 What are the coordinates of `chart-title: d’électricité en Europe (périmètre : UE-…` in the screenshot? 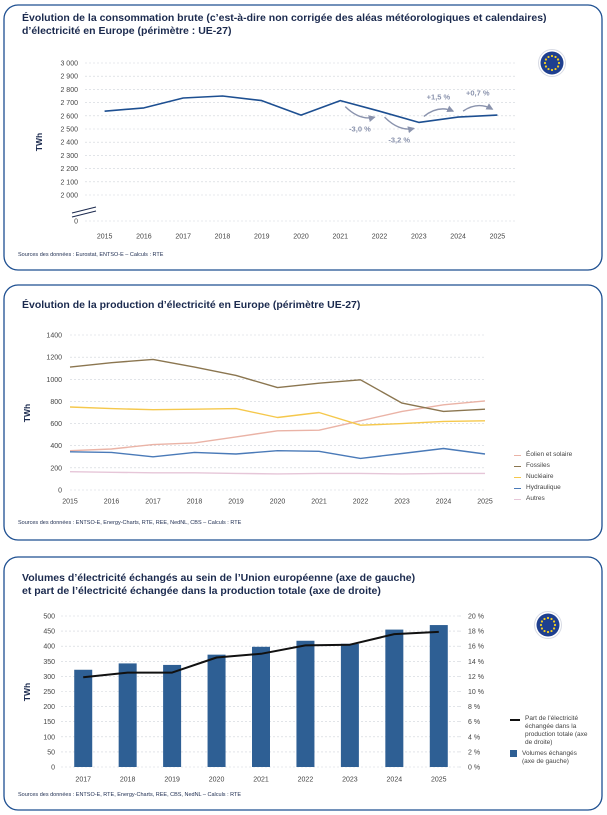 It's located at (126, 31).